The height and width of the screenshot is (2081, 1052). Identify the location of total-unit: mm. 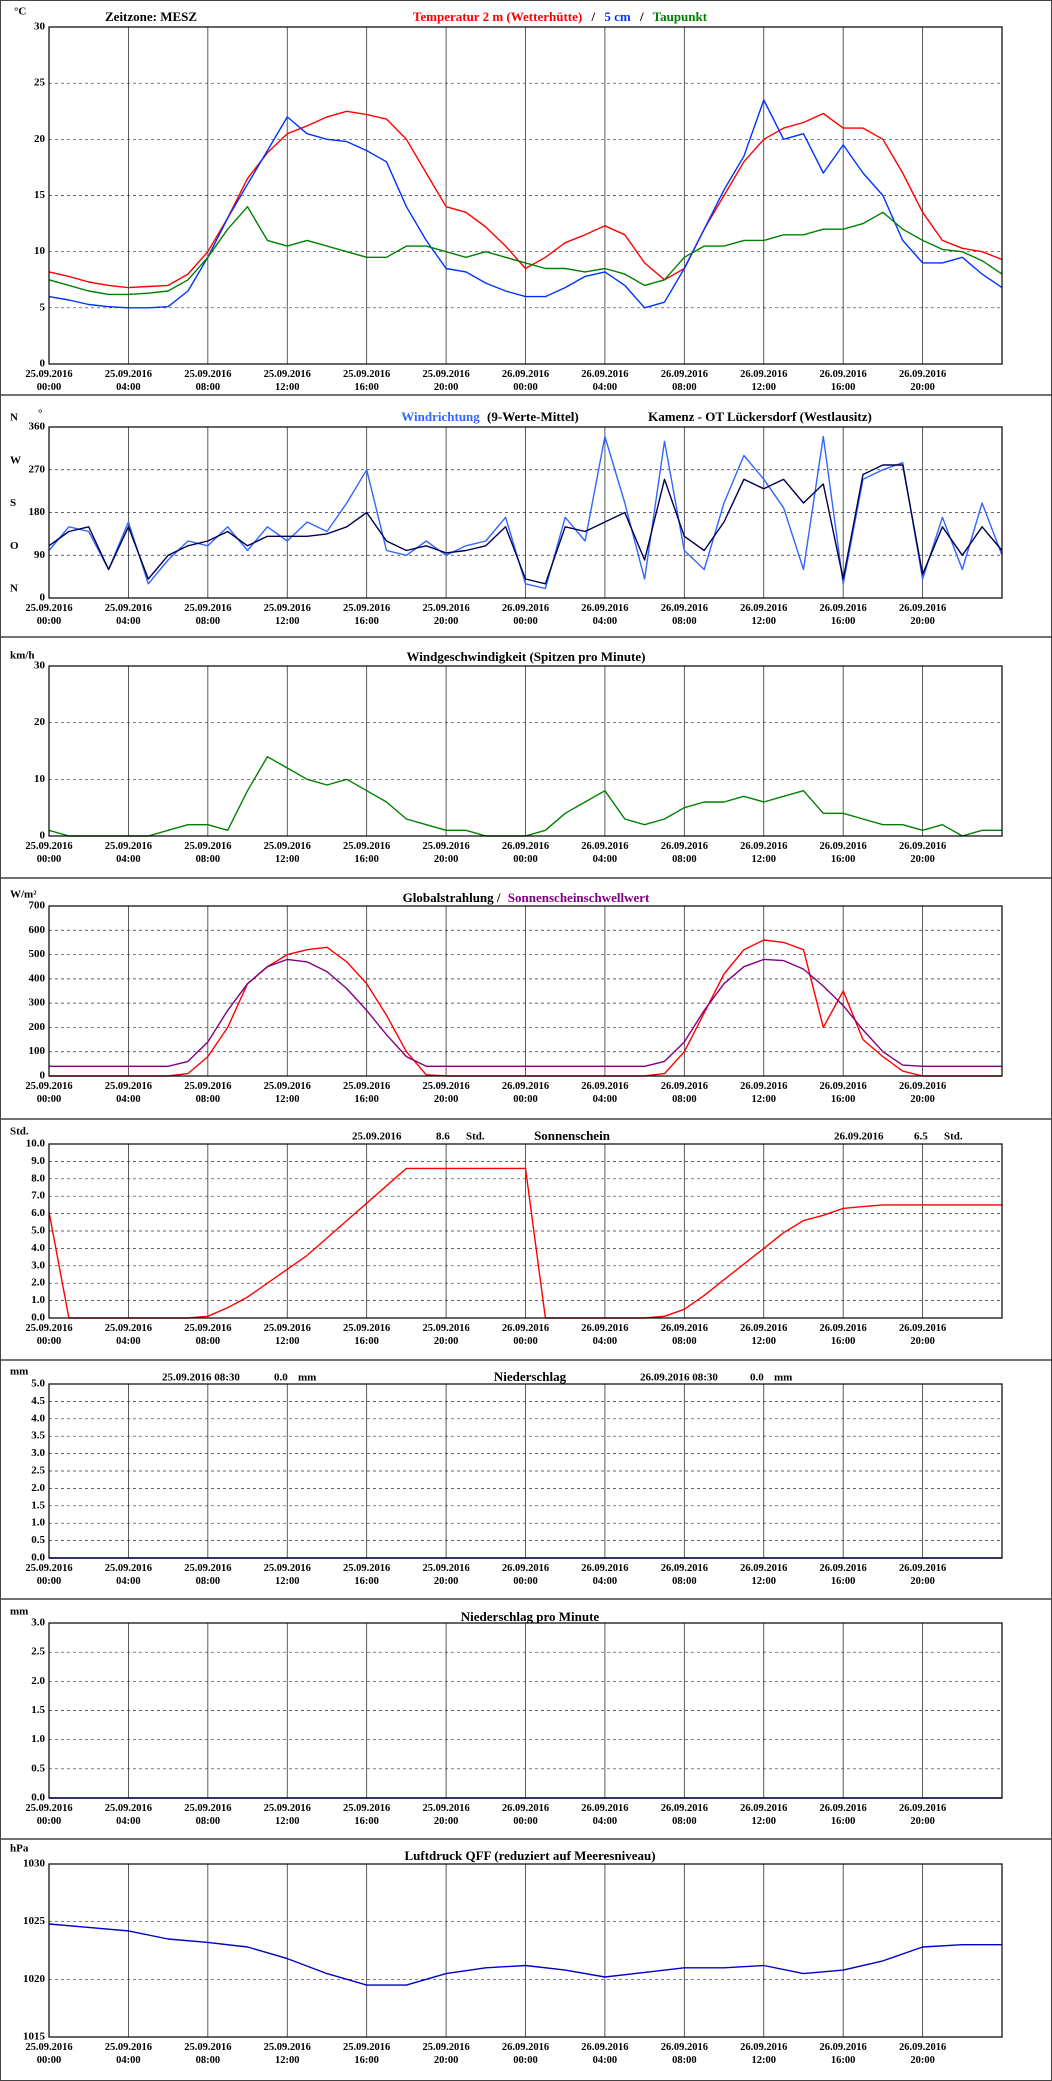
(307, 1378).